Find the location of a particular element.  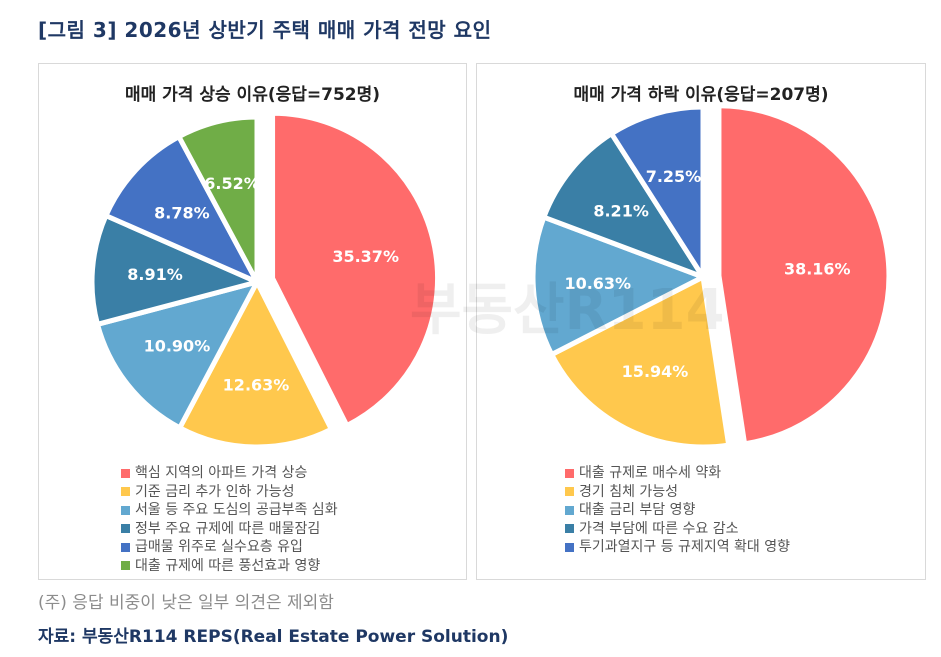

legend-item: 대출 규제에 따른 풍선효과 영향 is located at coordinates (229, 566).